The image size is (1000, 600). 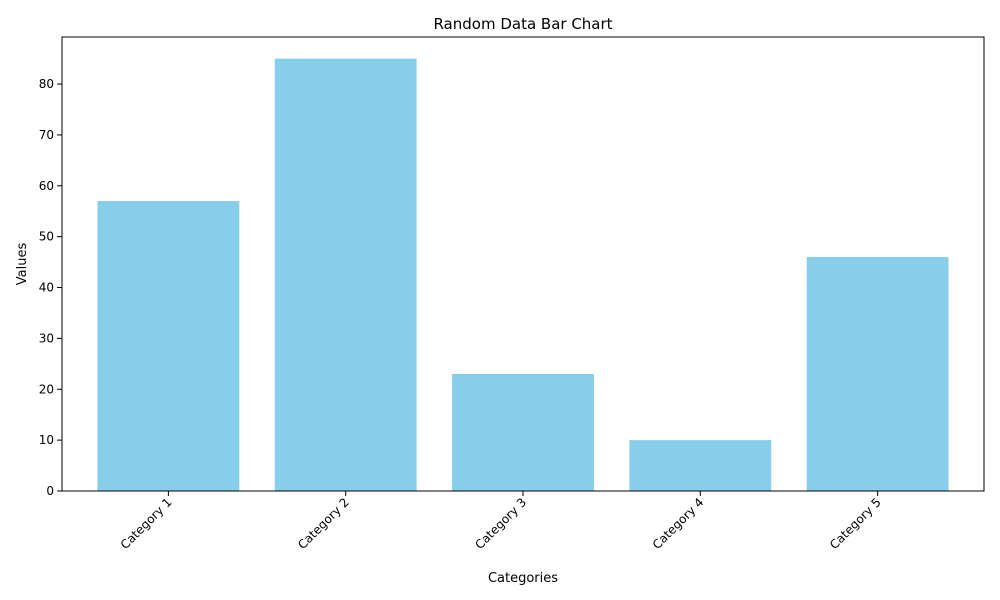 I want to click on y-tick-label: 20, so click(x=46, y=389).